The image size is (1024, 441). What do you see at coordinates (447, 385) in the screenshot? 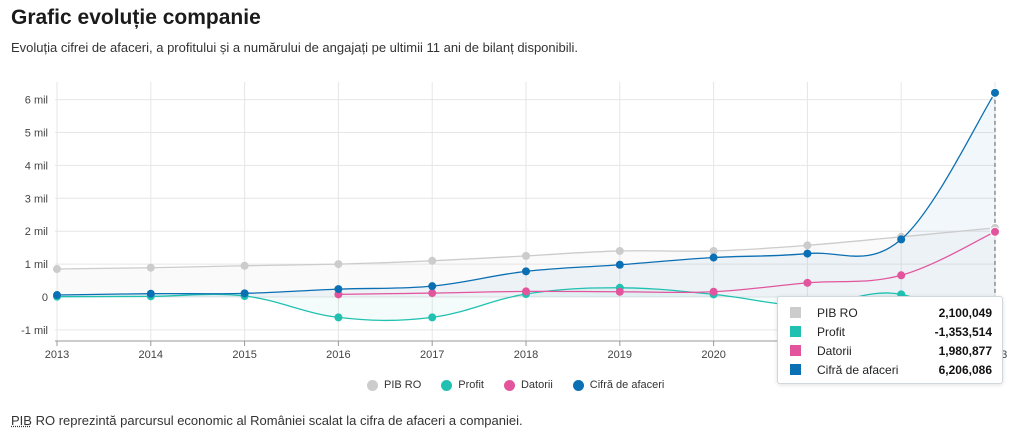
I see `legend-marker-profit` at bounding box center [447, 385].